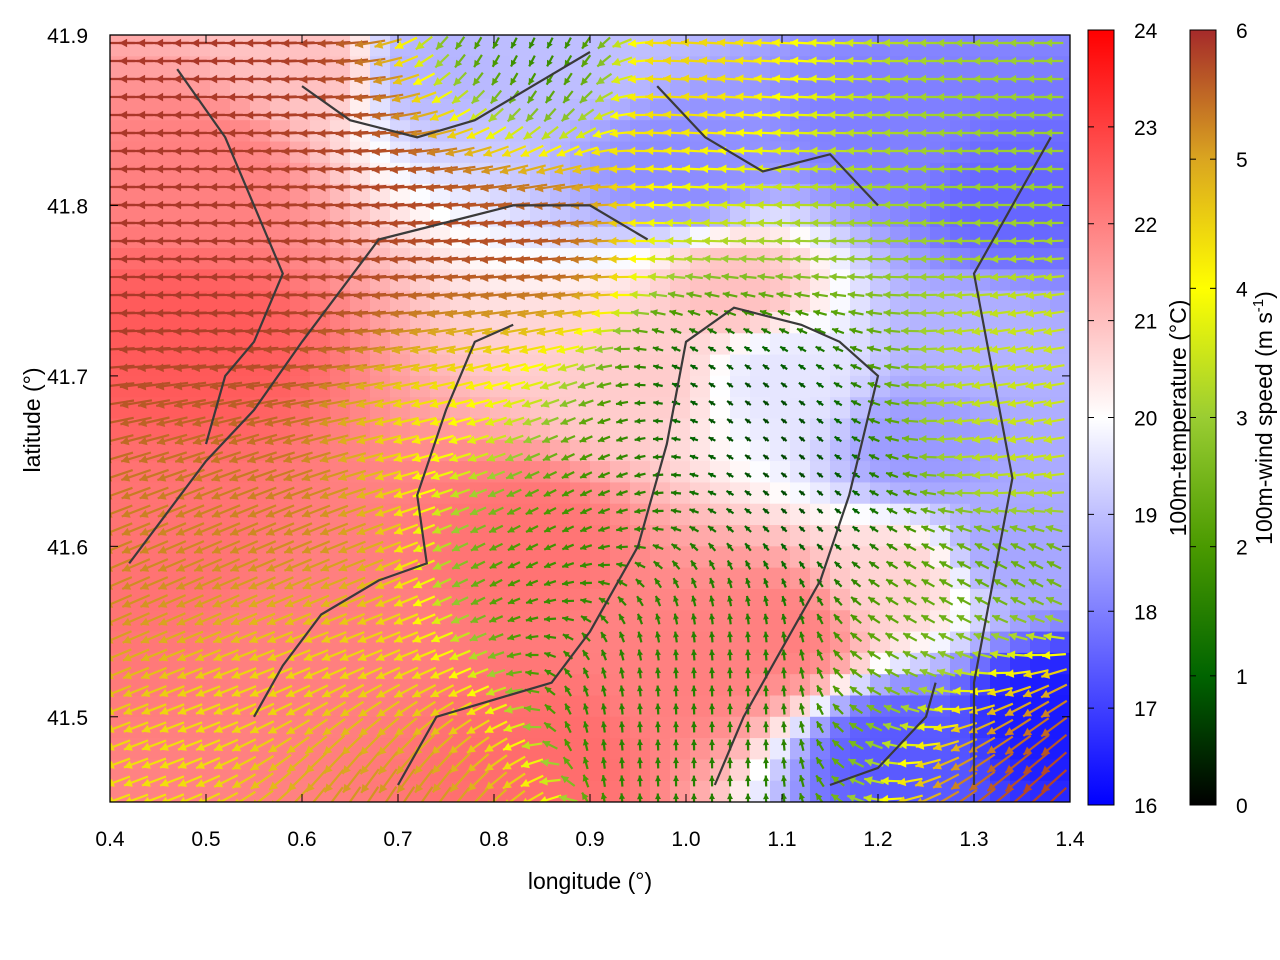  I want to click on y-tick-label: 41.7, so click(67, 377).